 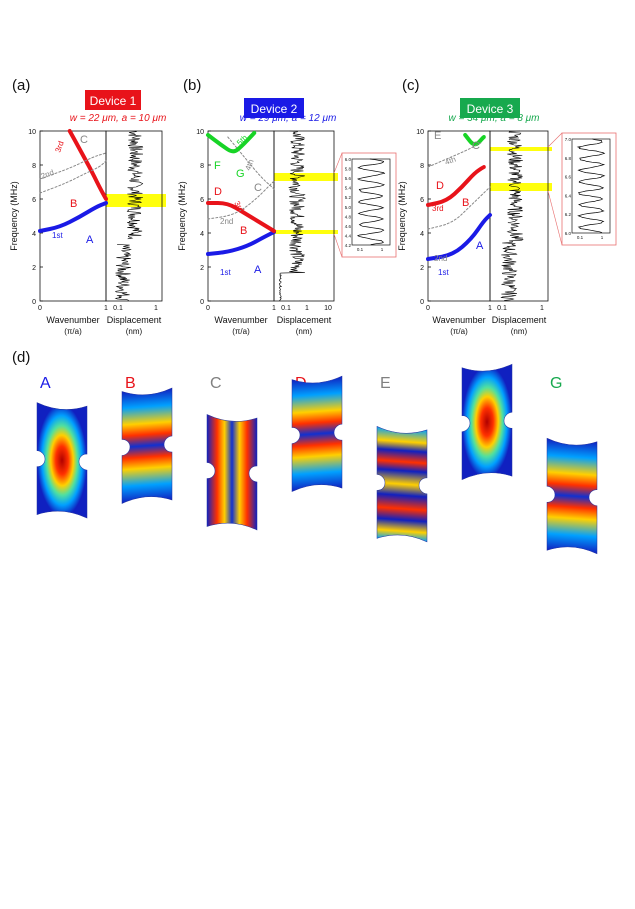 I want to click on y-tick-label: 10, so click(x=200, y=132).